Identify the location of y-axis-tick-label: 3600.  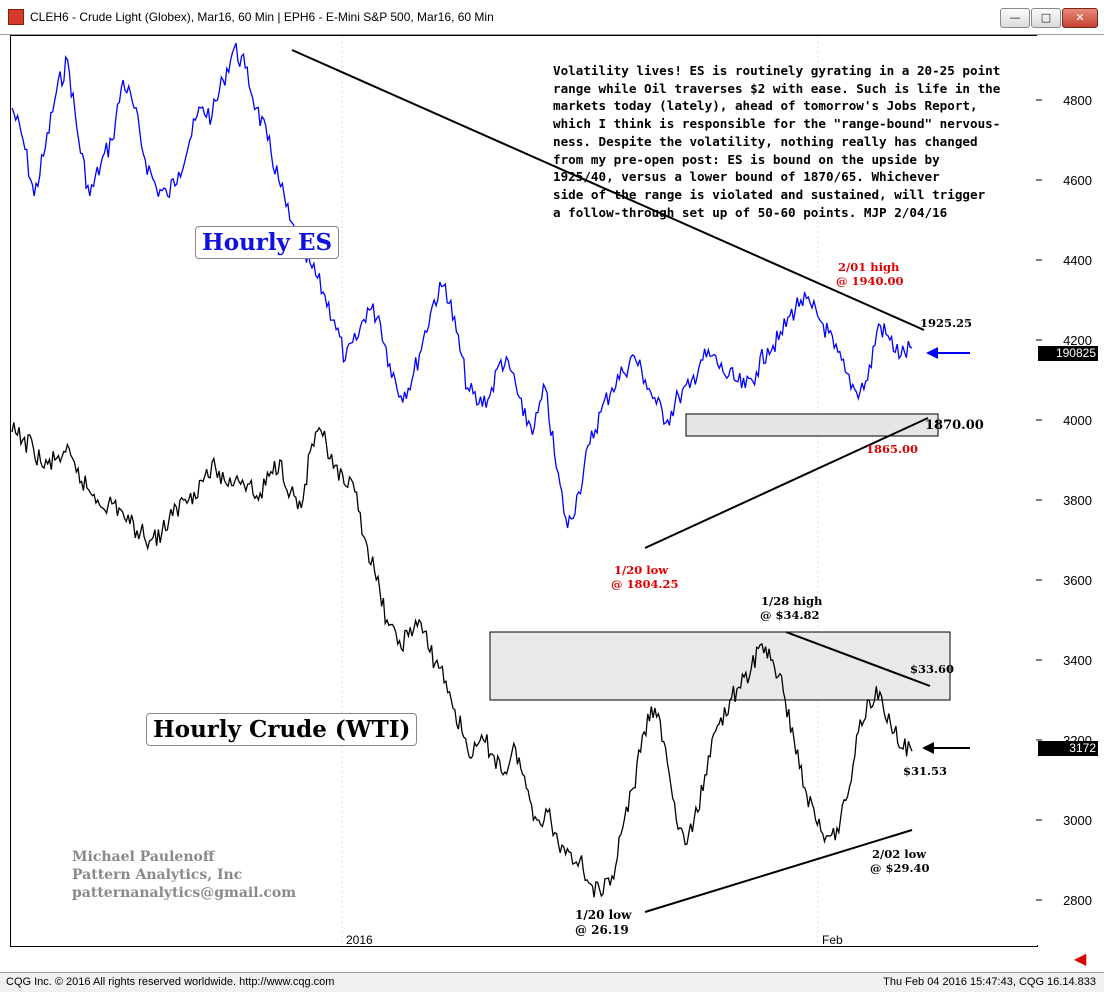
(1077, 580).